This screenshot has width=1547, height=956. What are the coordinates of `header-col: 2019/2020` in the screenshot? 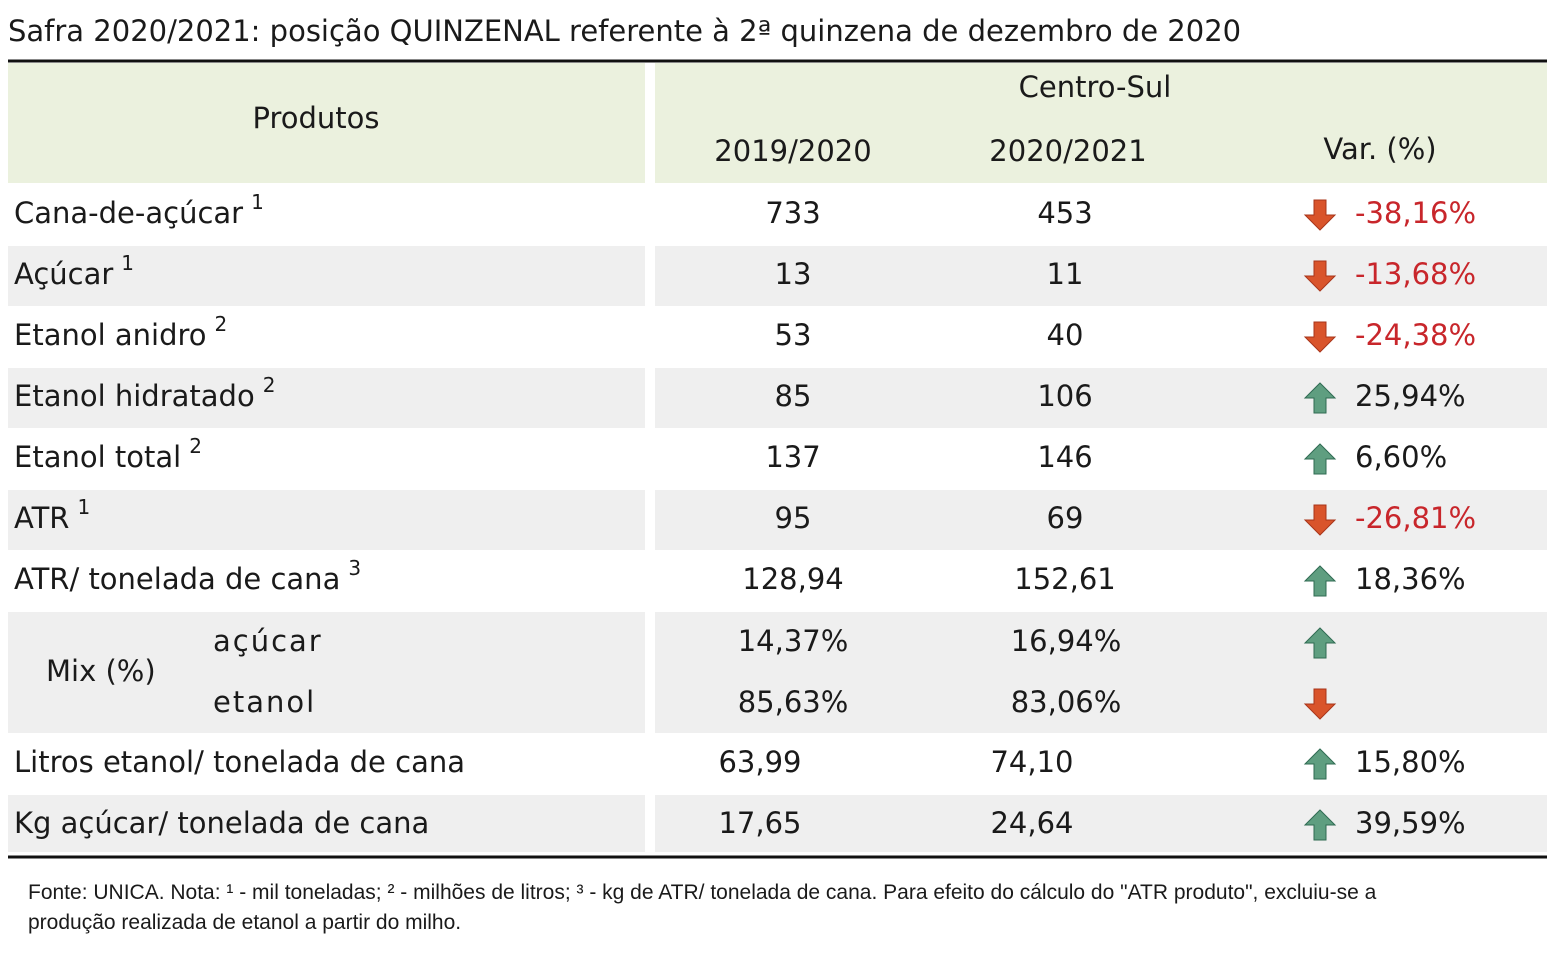 It's located at (792, 151).